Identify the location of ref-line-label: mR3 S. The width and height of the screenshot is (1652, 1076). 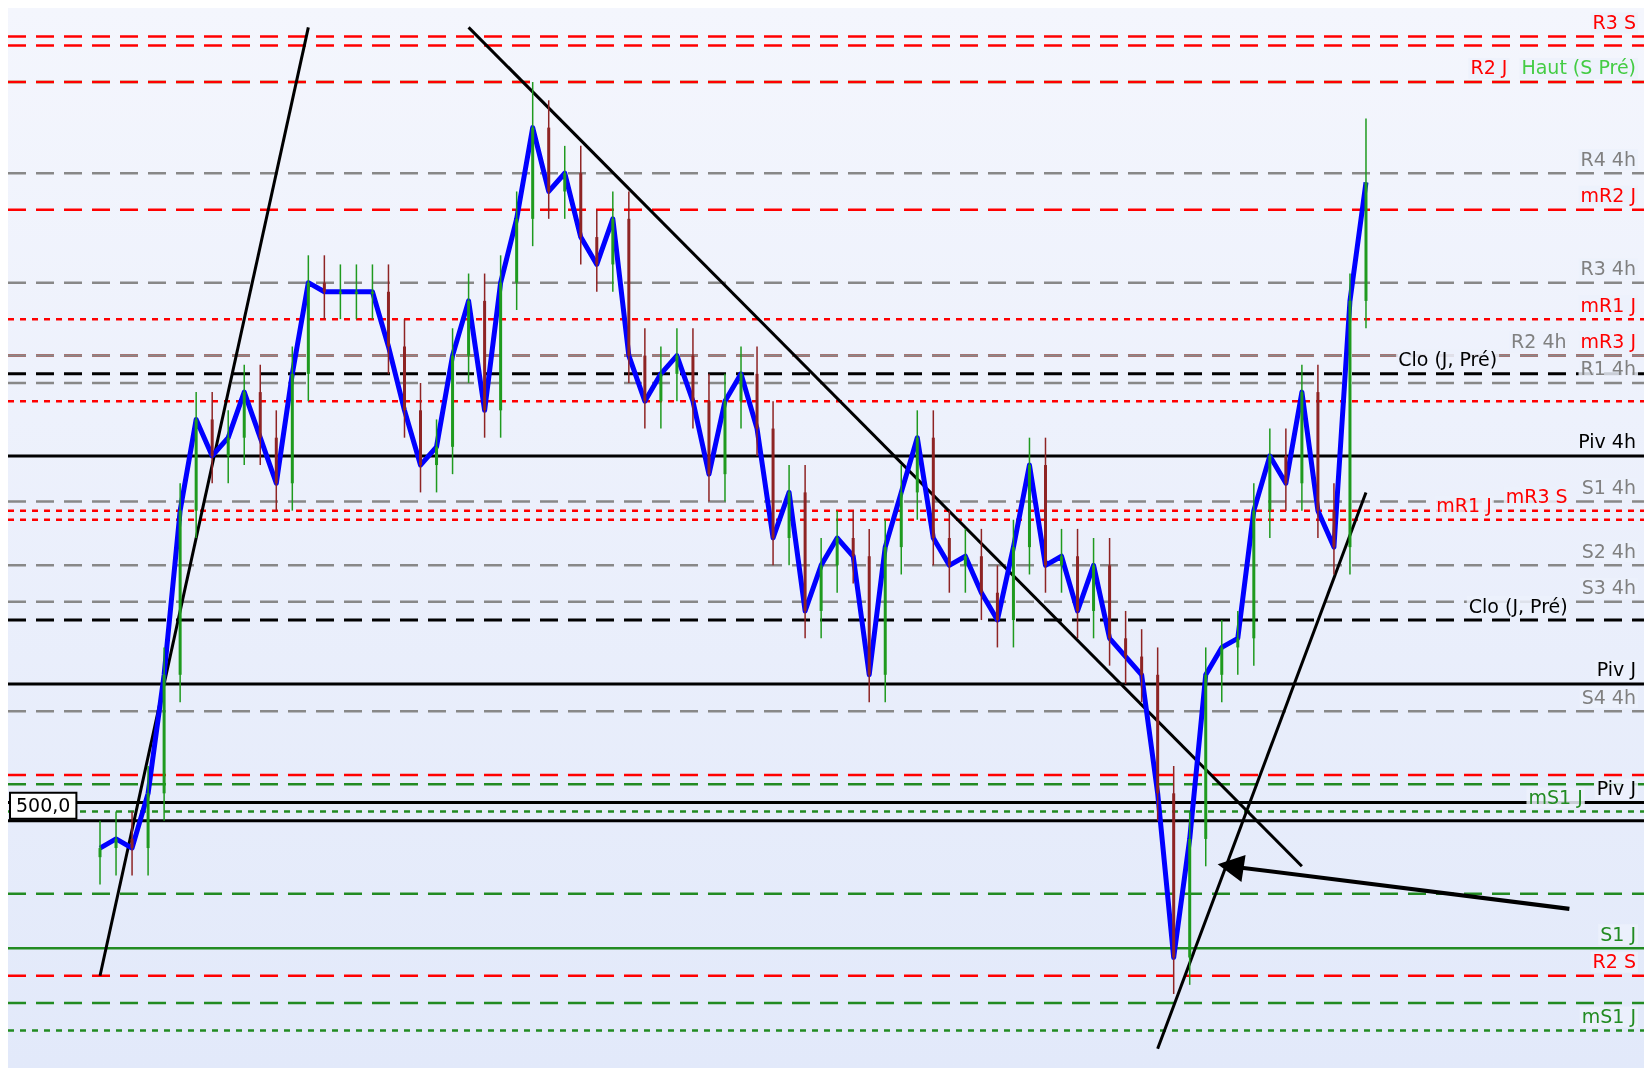
(1536, 496).